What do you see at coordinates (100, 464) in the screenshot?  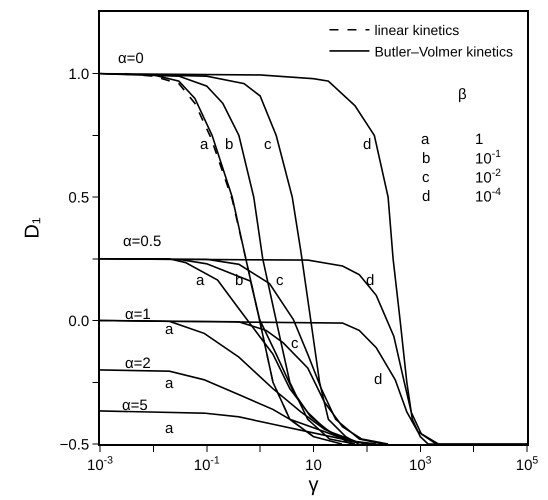 I see `x-tick-label: 10$^{-3}$` at bounding box center [100, 464].